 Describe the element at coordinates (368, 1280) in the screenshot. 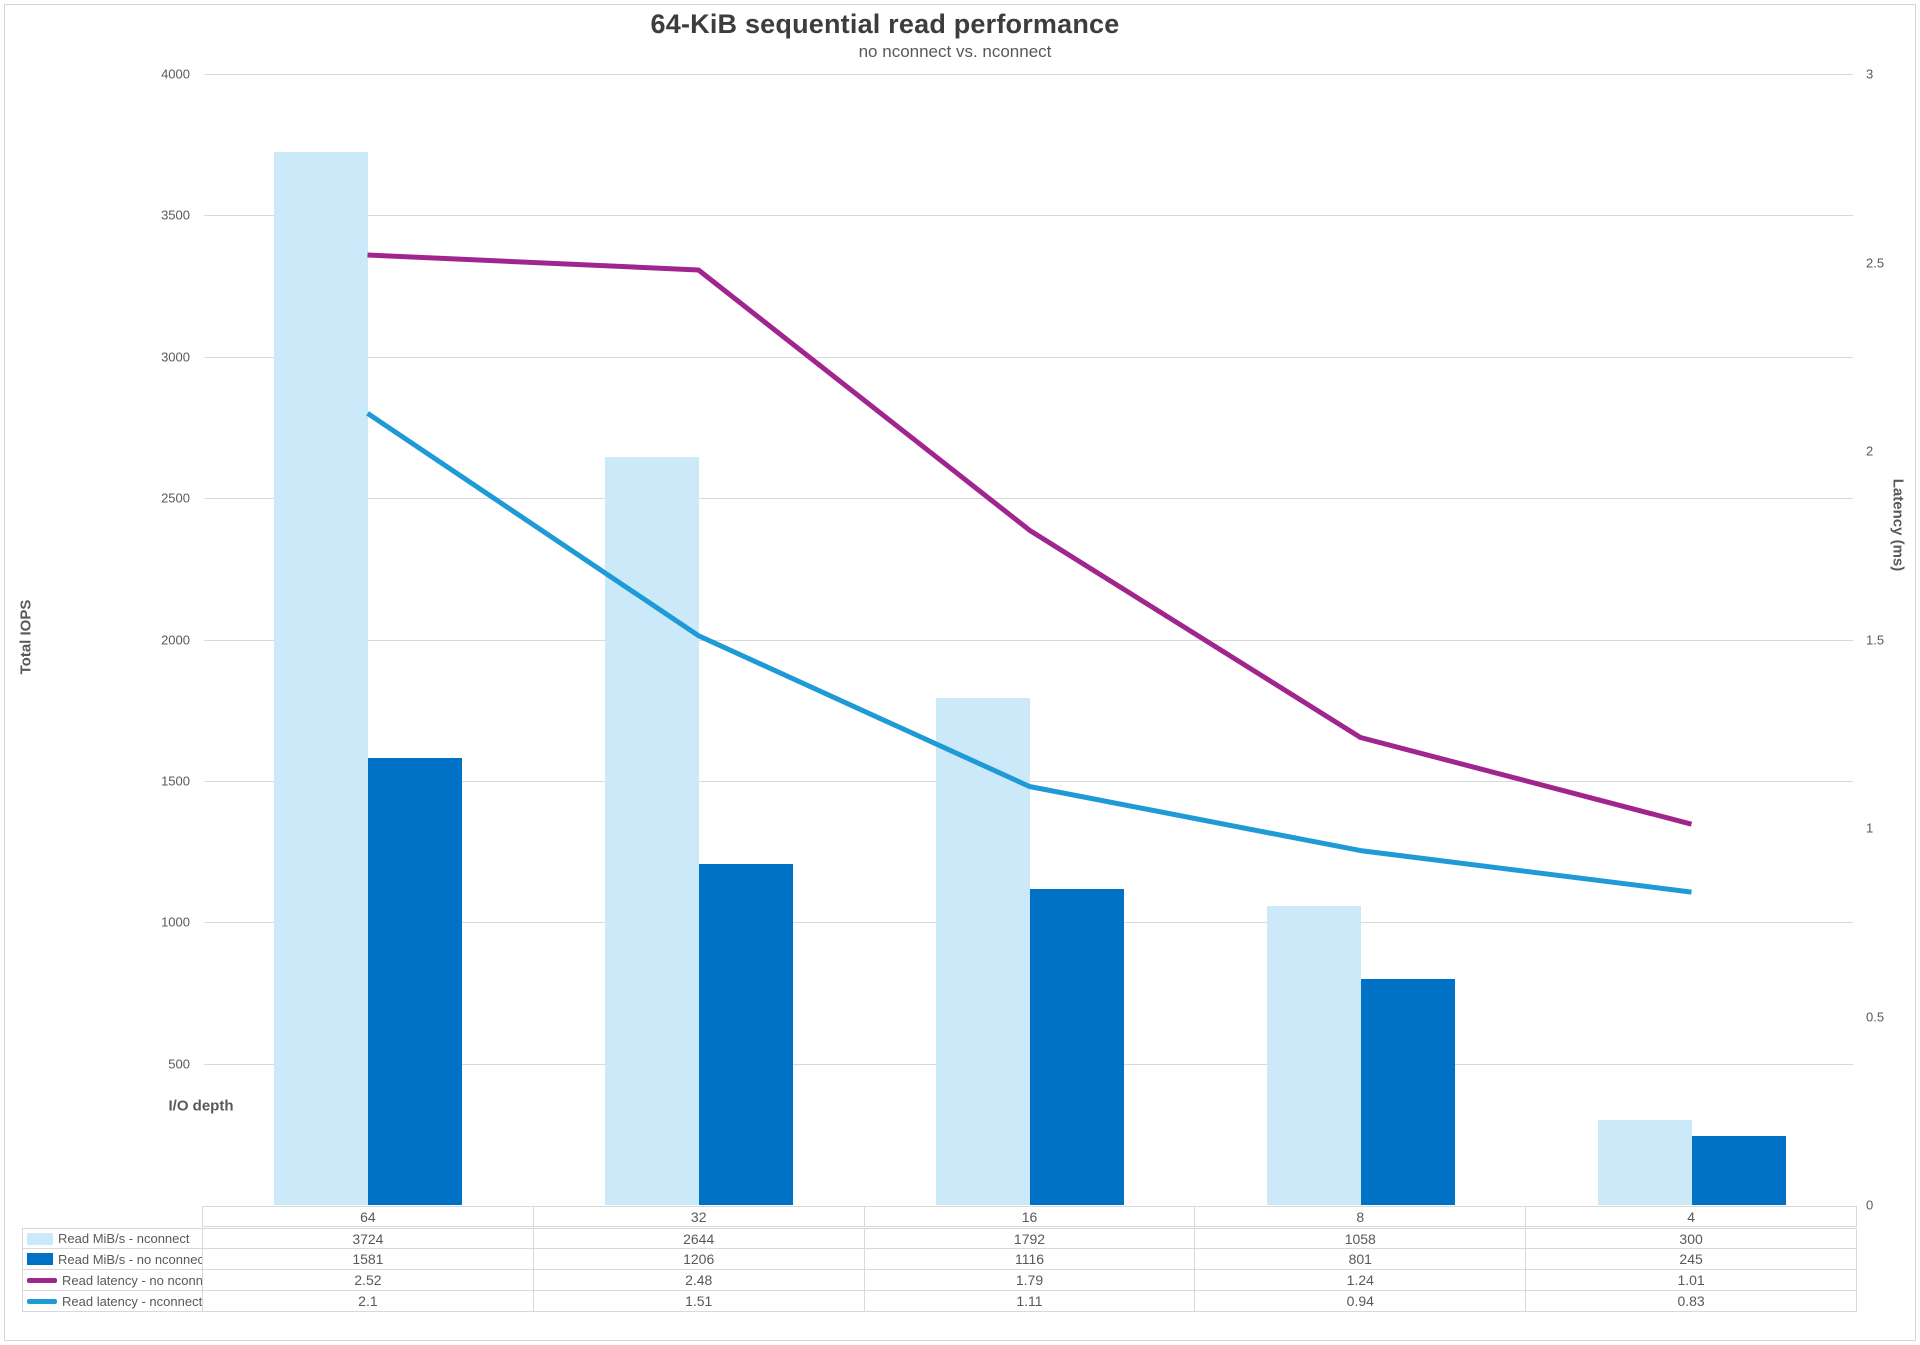

I see `value-cell-read-latency-no-nconnect-64: 2.52` at that location.